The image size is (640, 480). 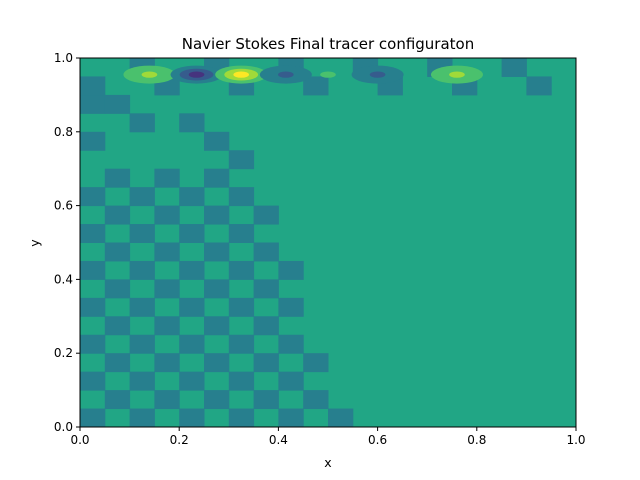 What do you see at coordinates (63, 427) in the screenshot?
I see `y-tick-label: 0.0` at bounding box center [63, 427].